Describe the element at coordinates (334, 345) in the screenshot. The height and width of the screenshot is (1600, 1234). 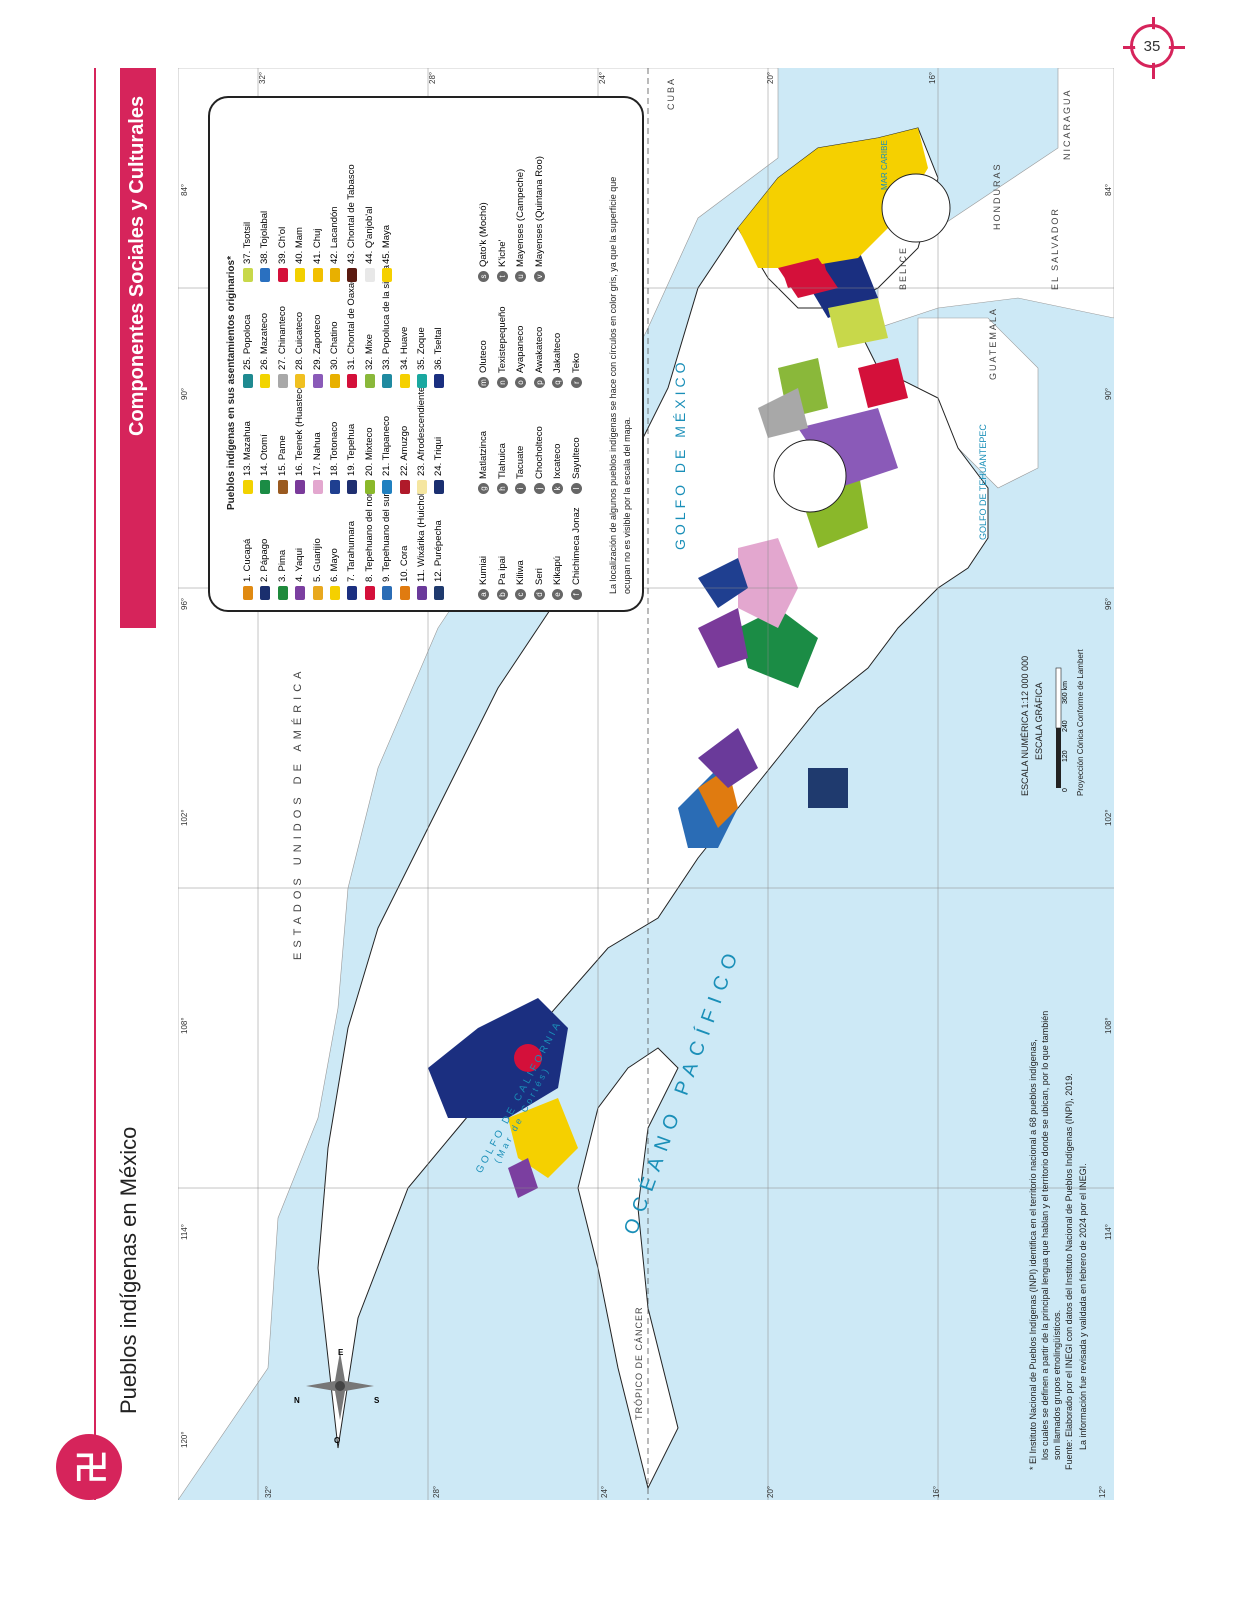
I see `legend-label: 30. Chatino` at that location.